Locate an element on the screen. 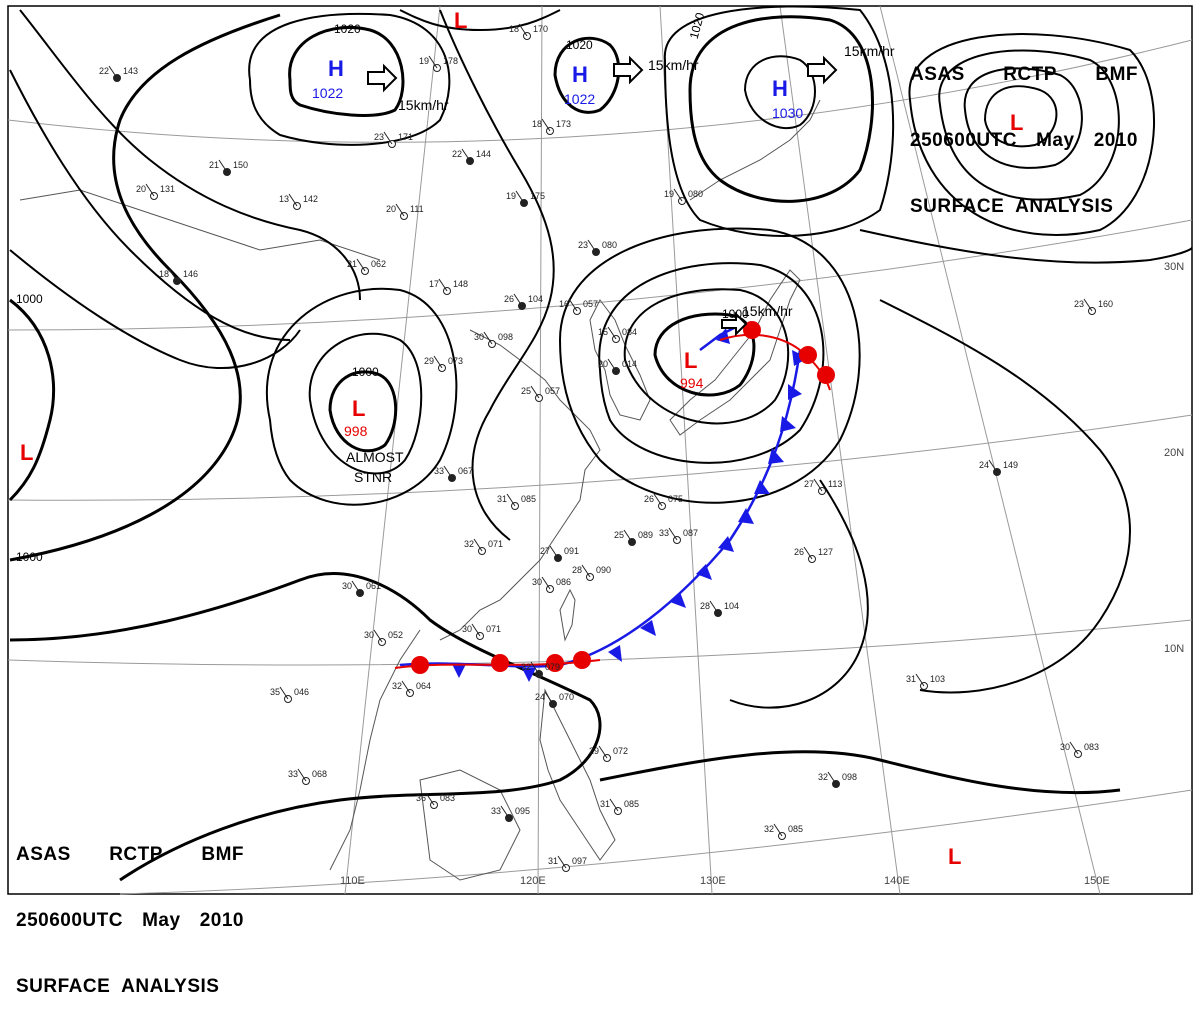 The height and width of the screenshot is (1020, 1200). station-pressure: 079 is located at coordinates (552, 667).